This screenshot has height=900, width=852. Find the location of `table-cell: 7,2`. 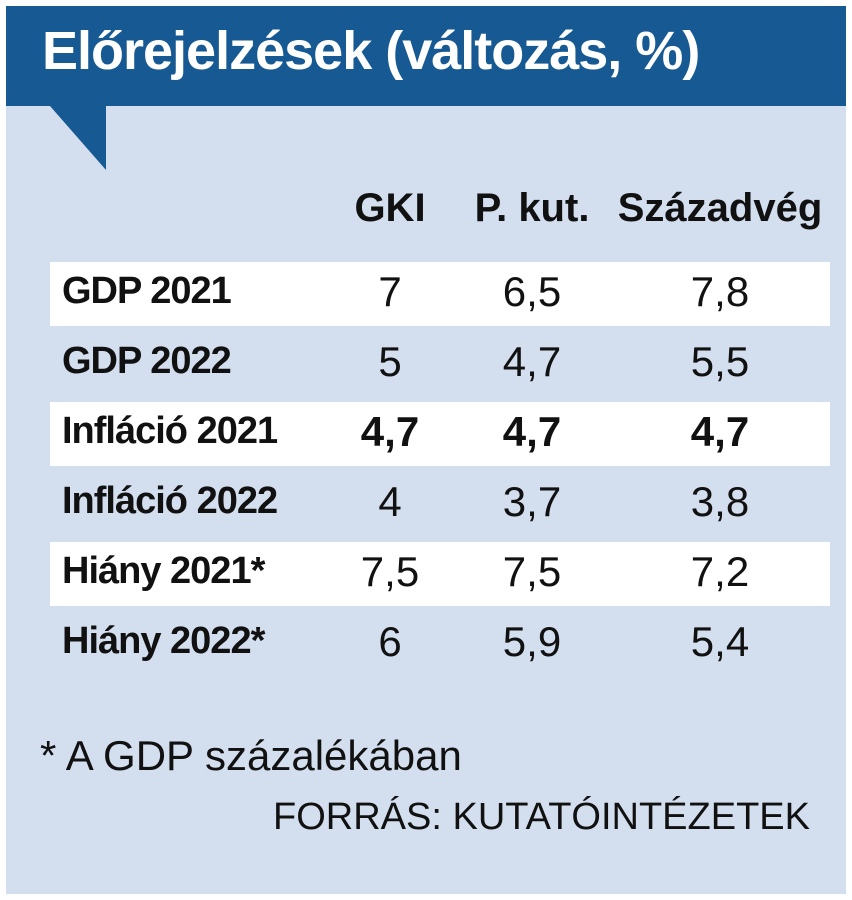

table-cell: 7,2 is located at coordinates (720, 571).